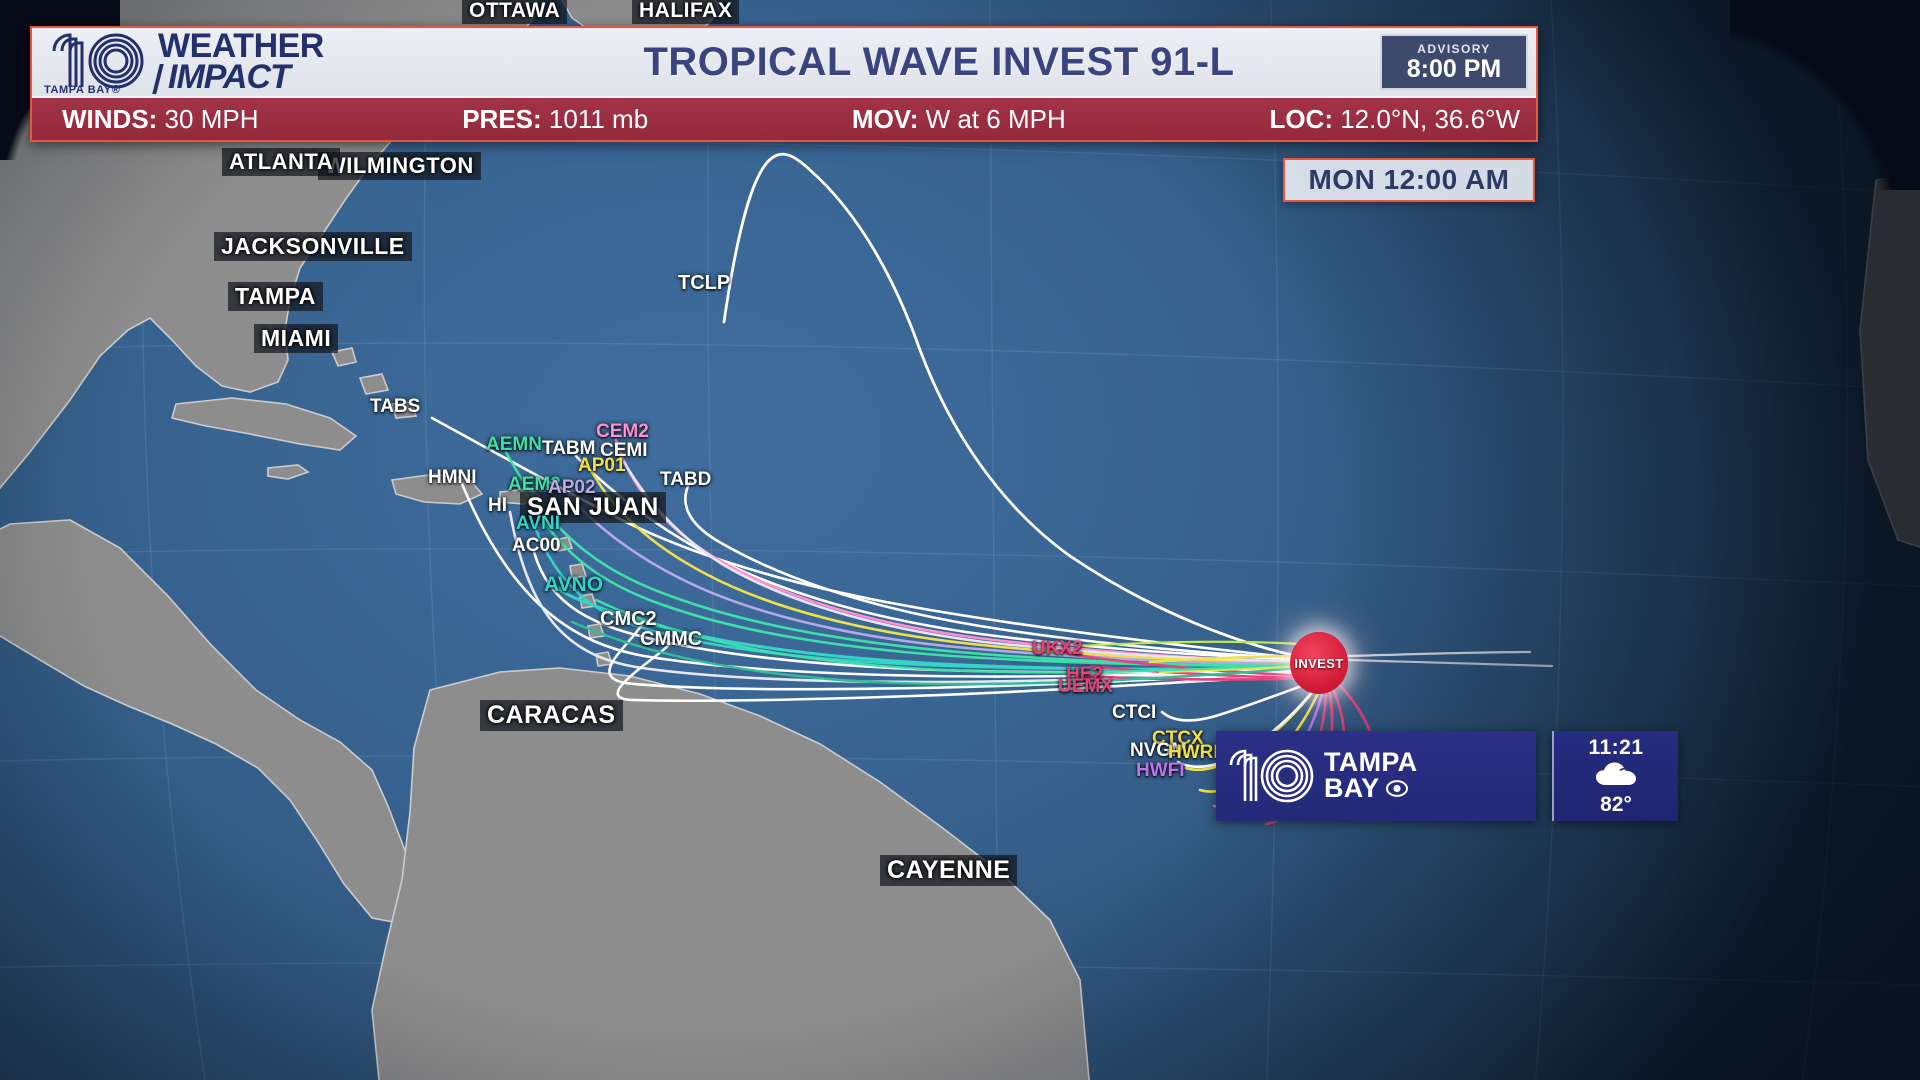 The image size is (1920, 1080). What do you see at coordinates (538, 523) in the screenshot?
I see `model-track-label-avni: AVNI` at bounding box center [538, 523].